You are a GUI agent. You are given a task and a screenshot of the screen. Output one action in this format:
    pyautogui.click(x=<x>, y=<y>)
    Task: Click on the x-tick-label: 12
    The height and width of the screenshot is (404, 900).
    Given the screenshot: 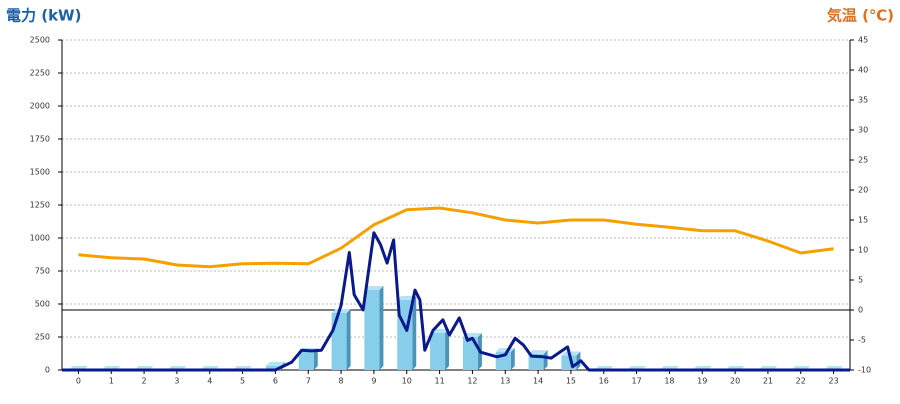 What is the action you would take?
    pyautogui.click(x=472, y=381)
    